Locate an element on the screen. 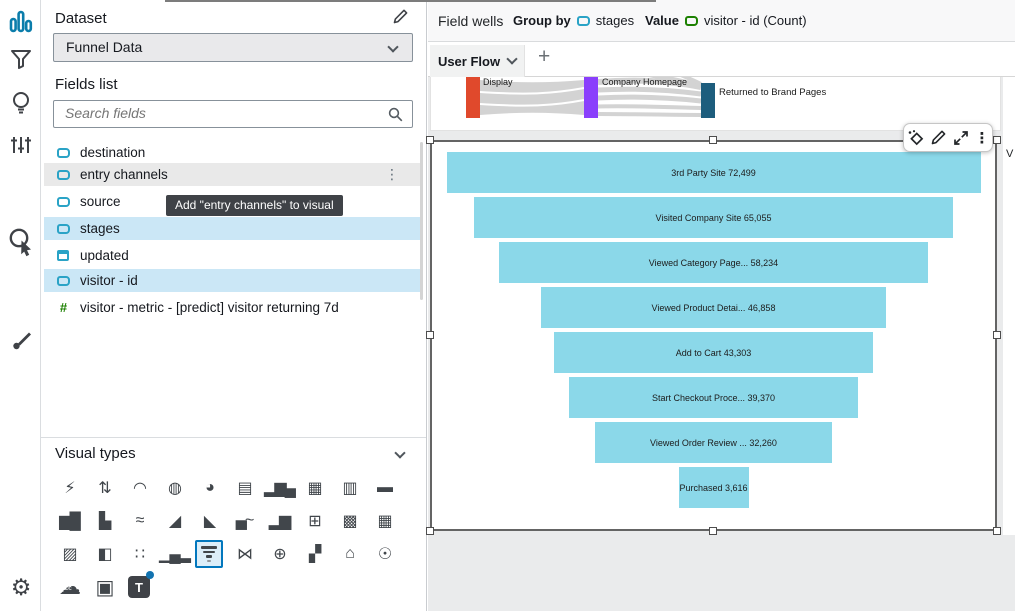  visual-type-table-icon: ▦ is located at coordinates (384, 521).